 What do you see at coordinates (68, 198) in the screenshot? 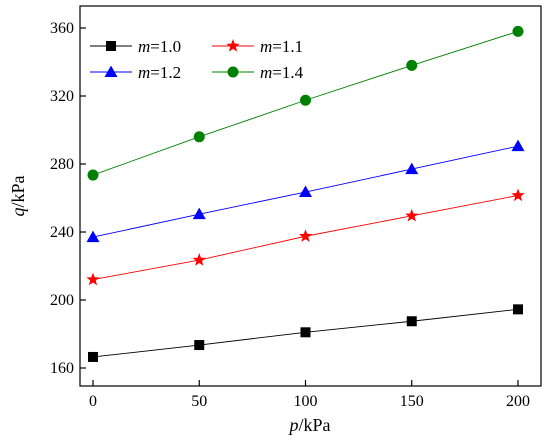
I see `y-axis: 160 200 240 280 320 360` at bounding box center [68, 198].